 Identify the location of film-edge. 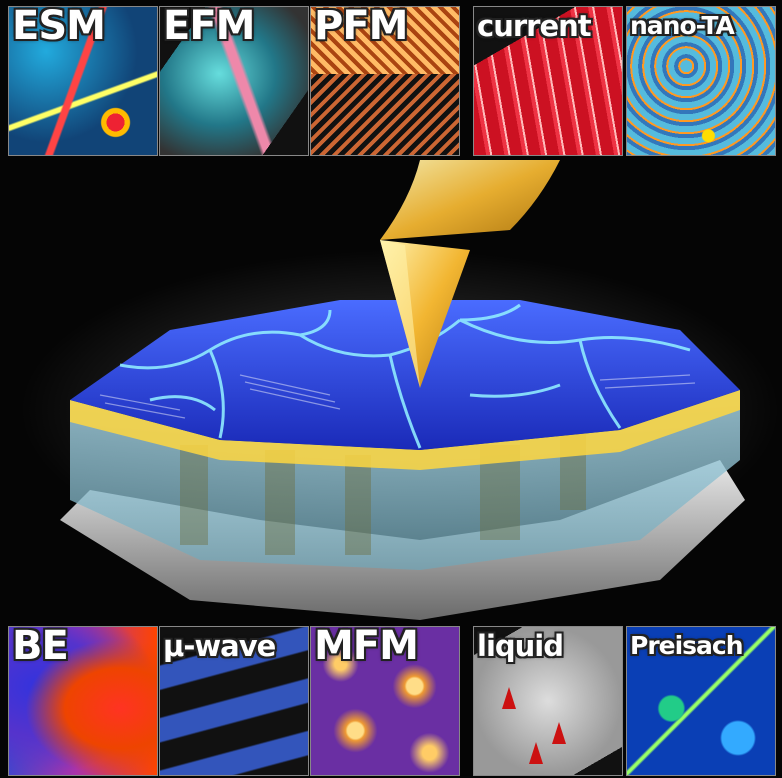
(405, 430).